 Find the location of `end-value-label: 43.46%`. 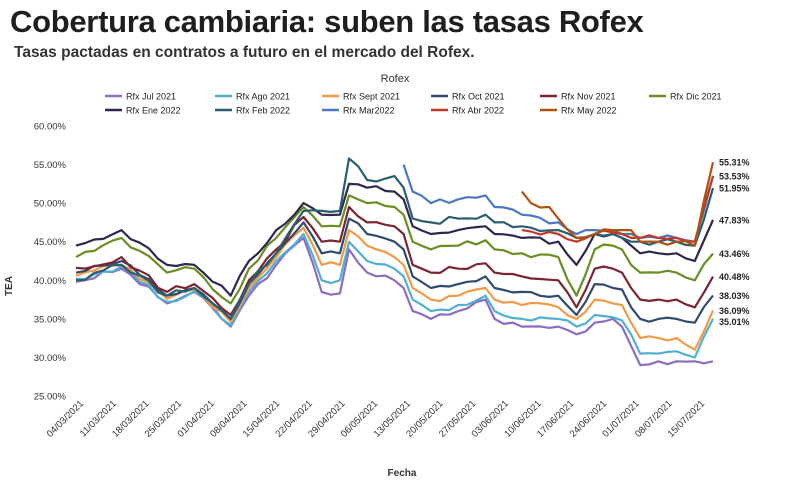

end-value-label: 43.46% is located at coordinates (734, 254).